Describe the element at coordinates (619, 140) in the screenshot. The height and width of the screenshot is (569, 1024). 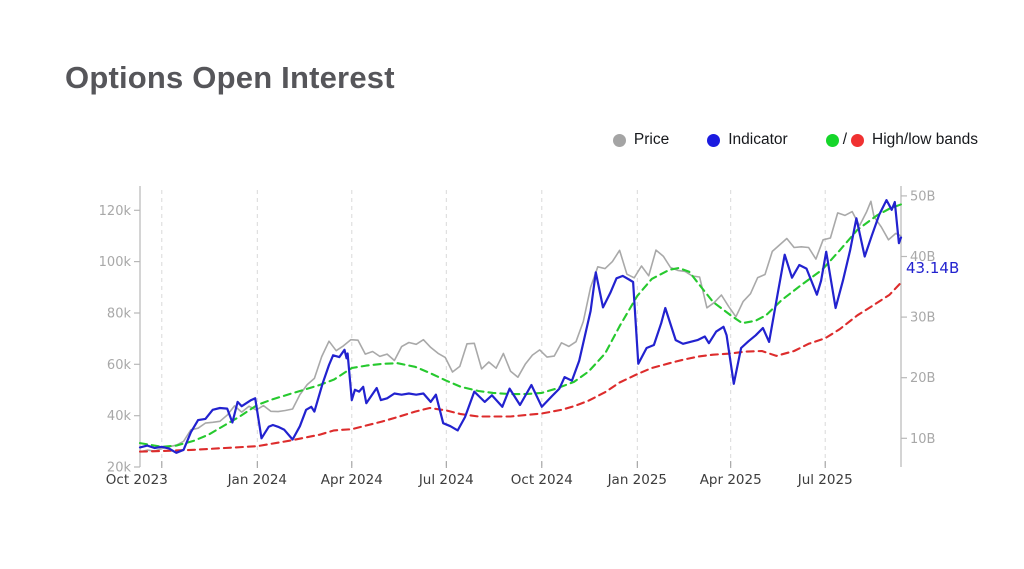
I see `price-series-dot-icon` at that location.